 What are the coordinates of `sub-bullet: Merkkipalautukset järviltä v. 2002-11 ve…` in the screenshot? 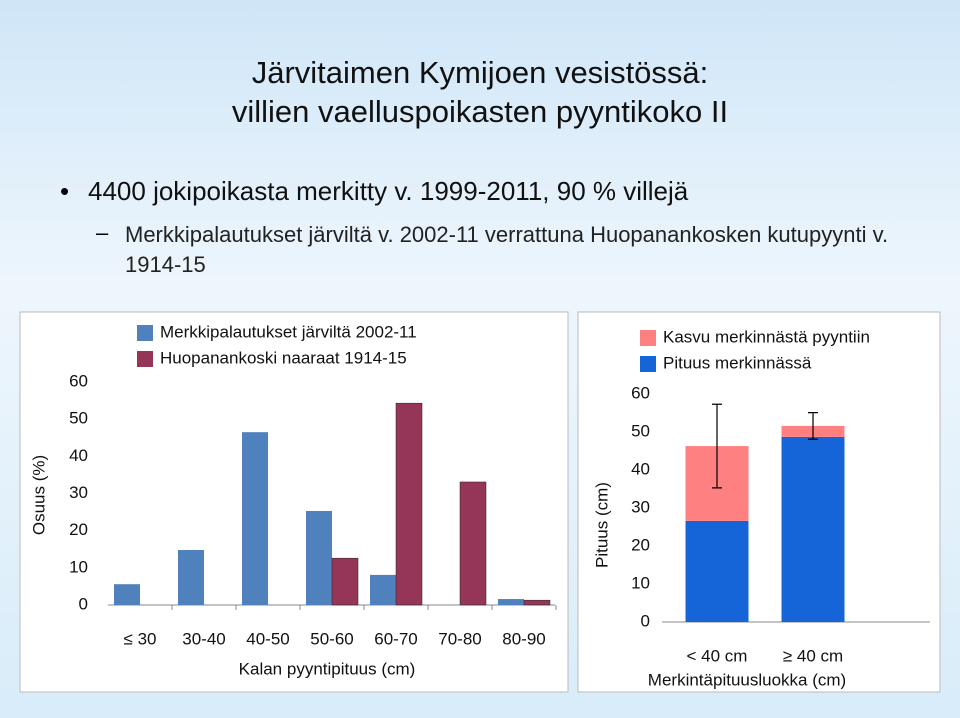 It's located at (507, 249).